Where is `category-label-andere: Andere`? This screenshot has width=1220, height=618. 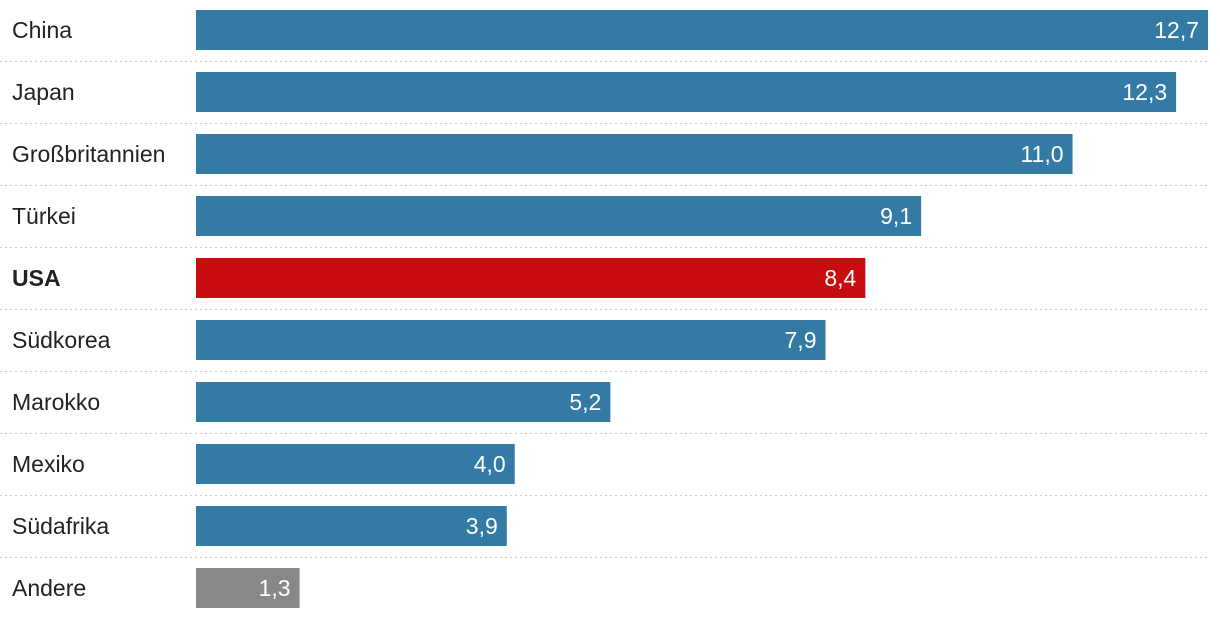 category-label-andere: Andere is located at coordinates (49, 588).